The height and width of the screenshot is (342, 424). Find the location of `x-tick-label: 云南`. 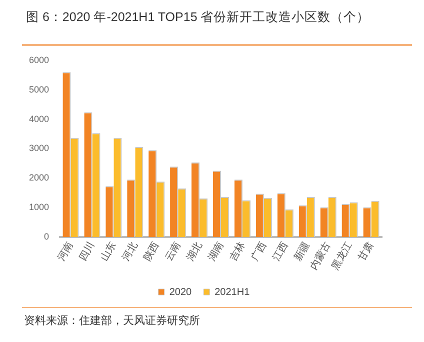

x-tick-label: 云南 is located at coordinates (173, 252).